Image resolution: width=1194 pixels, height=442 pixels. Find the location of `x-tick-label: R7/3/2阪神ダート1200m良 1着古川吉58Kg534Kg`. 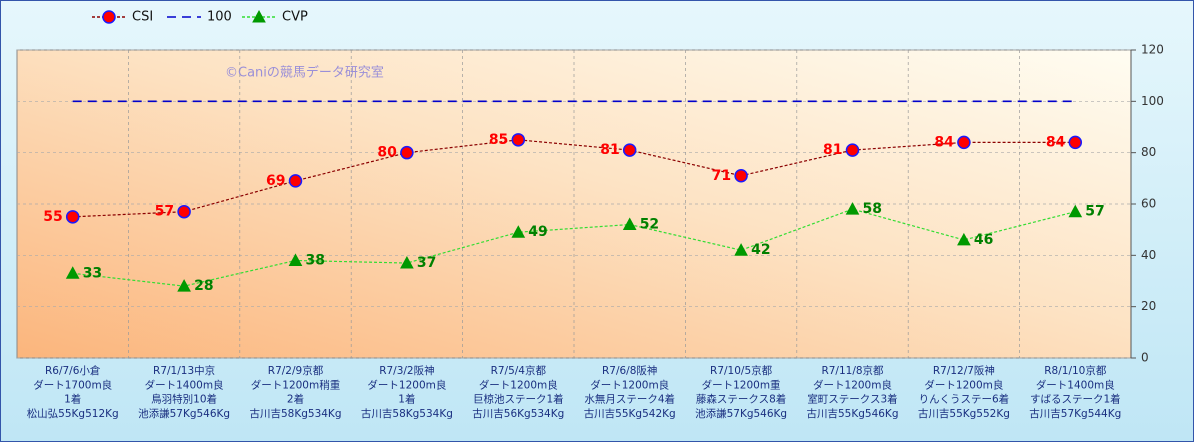

x-tick-label: R7/3/2阪神ダート1200m良 1着古川吉58Kg534Kg is located at coordinates (407, 392).